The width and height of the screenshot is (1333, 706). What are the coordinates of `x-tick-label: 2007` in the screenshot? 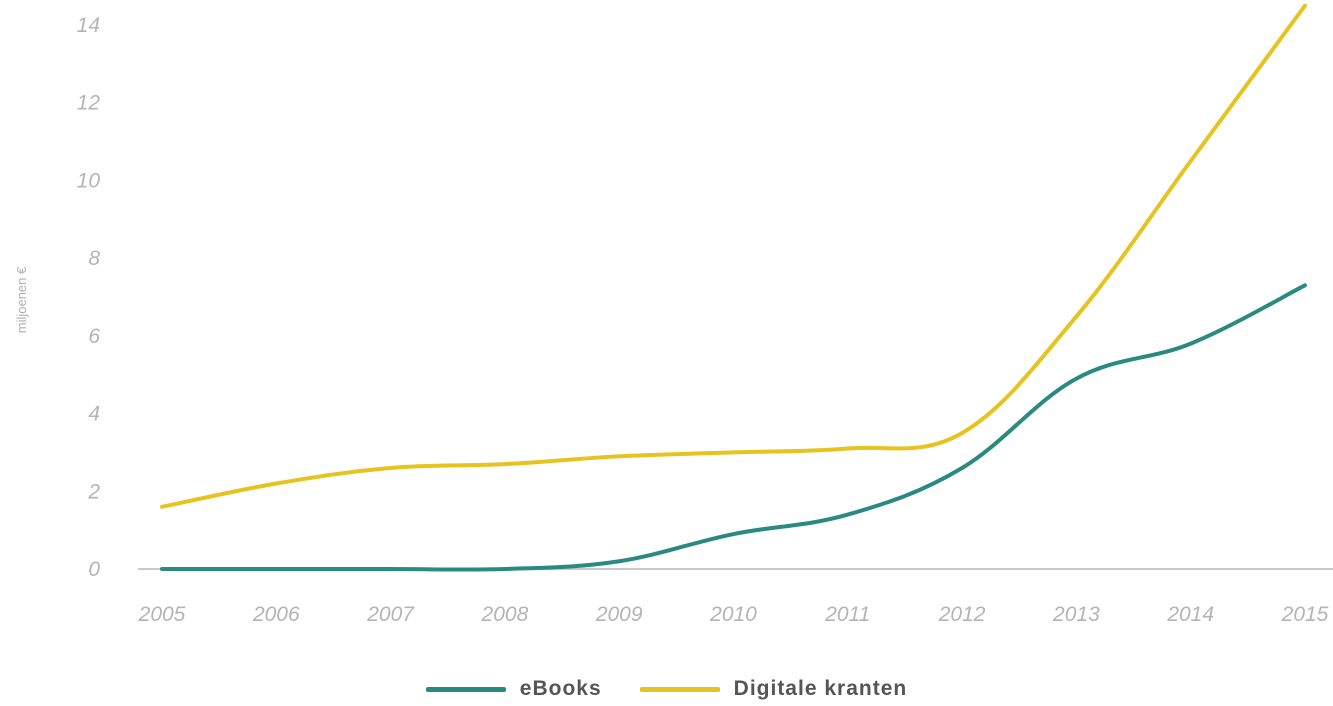 It's located at (390, 614).